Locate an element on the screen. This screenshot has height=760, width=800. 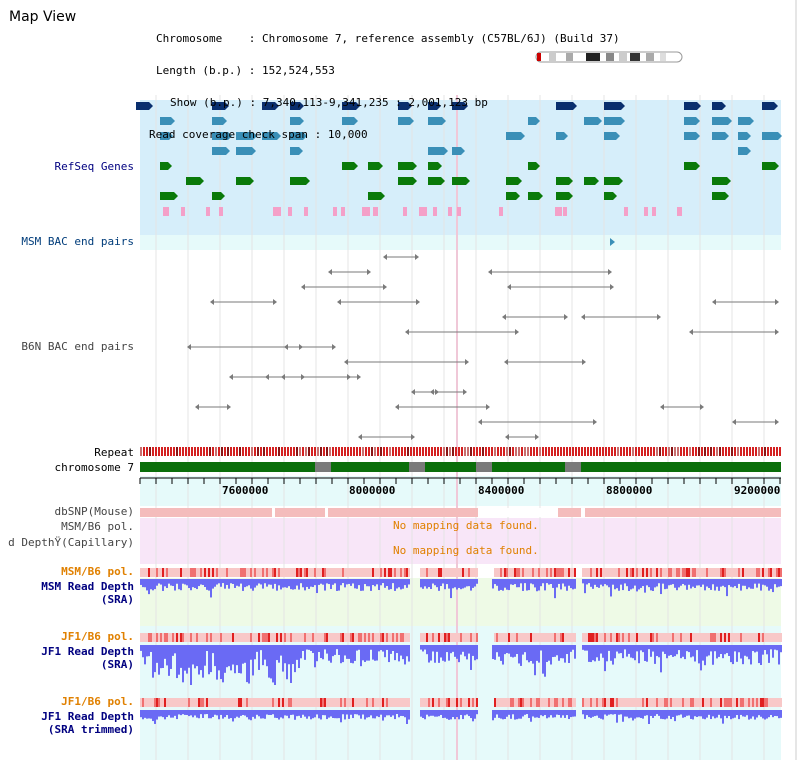
track-label-jf1-sra: (SRA) is located at coordinates (117, 664).